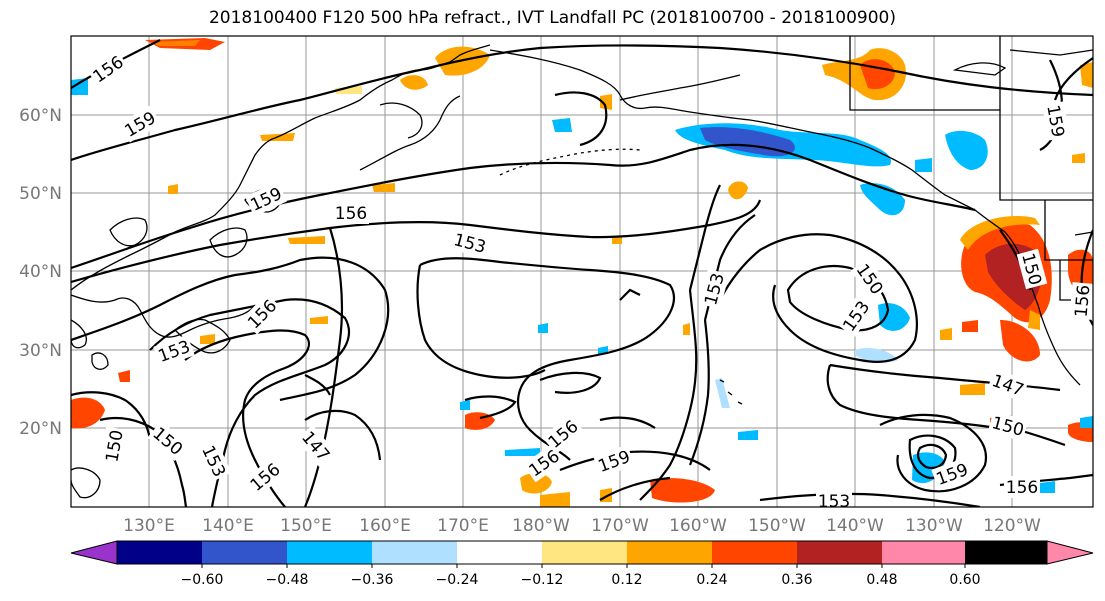  Describe the element at coordinates (620, 526) in the screenshot. I see `lon-label: 170°W` at that location.